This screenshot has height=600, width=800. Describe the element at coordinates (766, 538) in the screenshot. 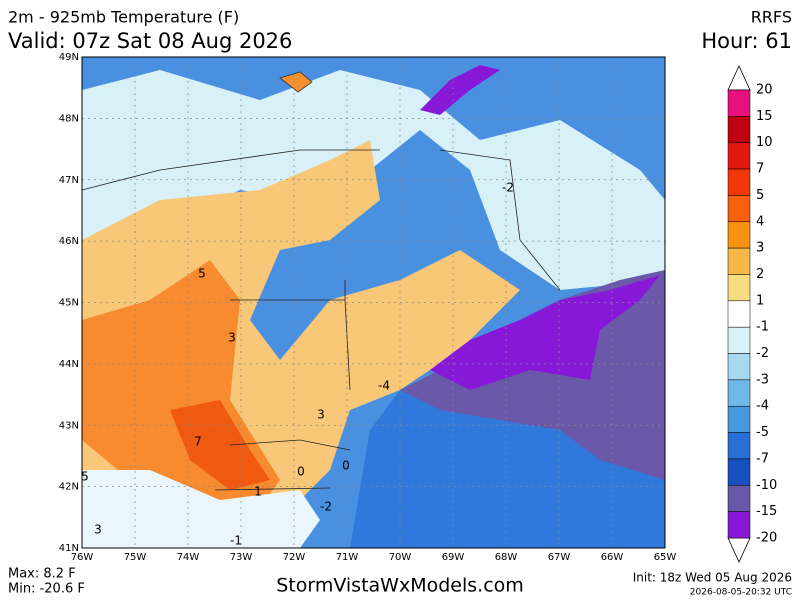

I see `colorbar-label: -20` at that location.